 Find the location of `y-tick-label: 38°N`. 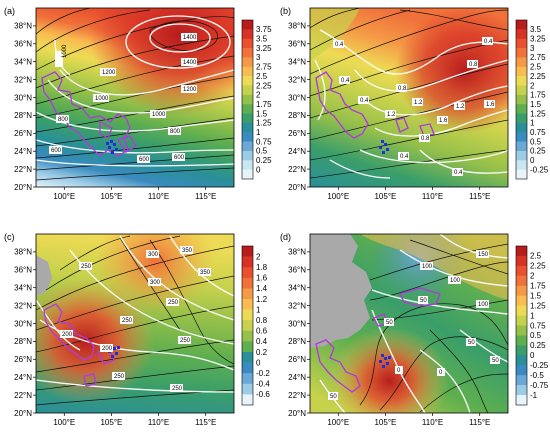

y-tick-label: 38°N is located at coordinates (297, 26).